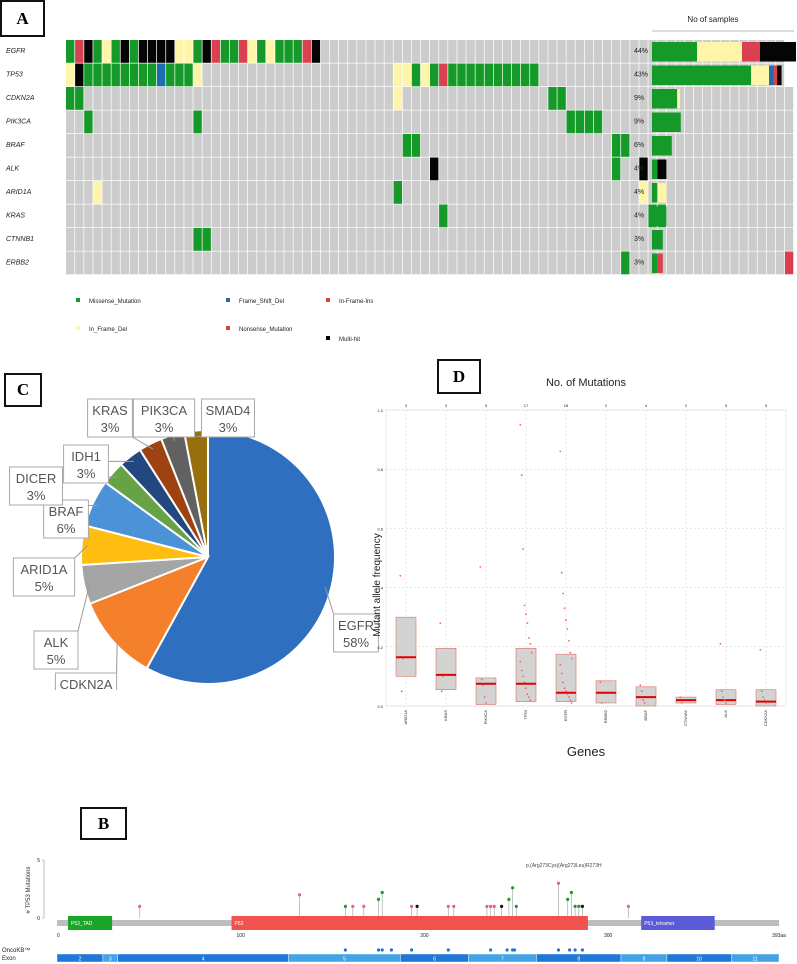 The height and width of the screenshot is (964, 797). What do you see at coordinates (575, 906) in the screenshot?
I see `lollipop-head` at bounding box center [575, 906].